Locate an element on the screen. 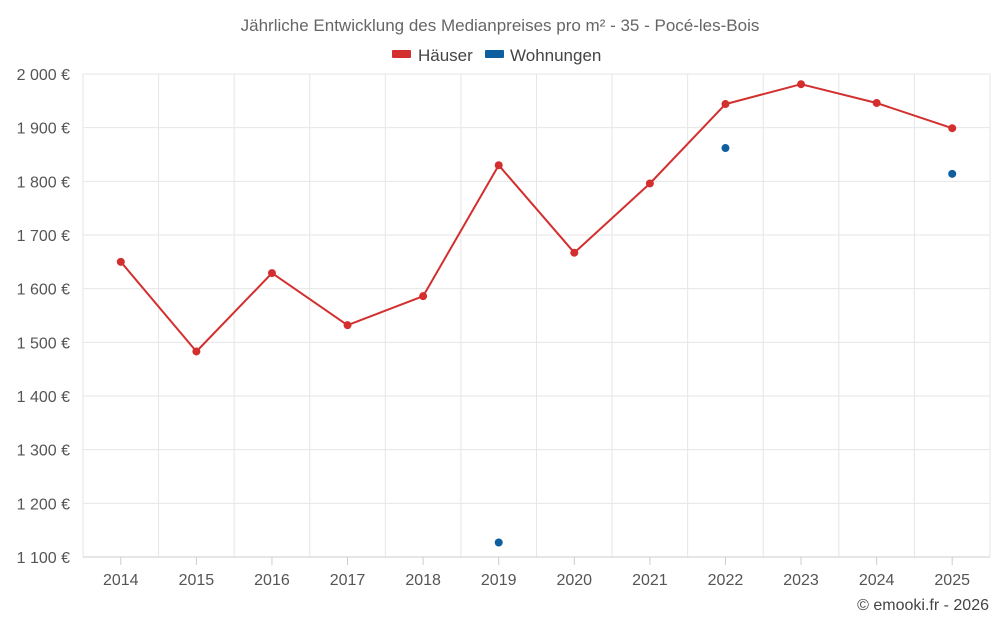  y-tick-label: 2 000 € is located at coordinates (43, 75).